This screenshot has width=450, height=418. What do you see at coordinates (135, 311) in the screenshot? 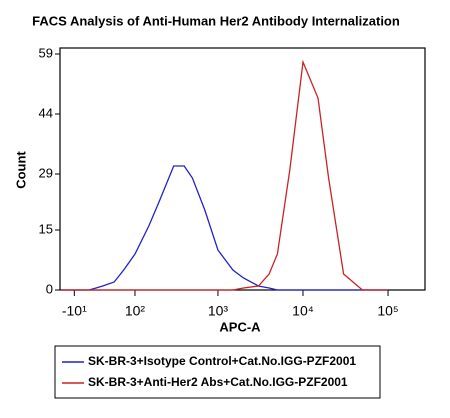
I see `x-tick-label: 10²` at bounding box center [135, 311].